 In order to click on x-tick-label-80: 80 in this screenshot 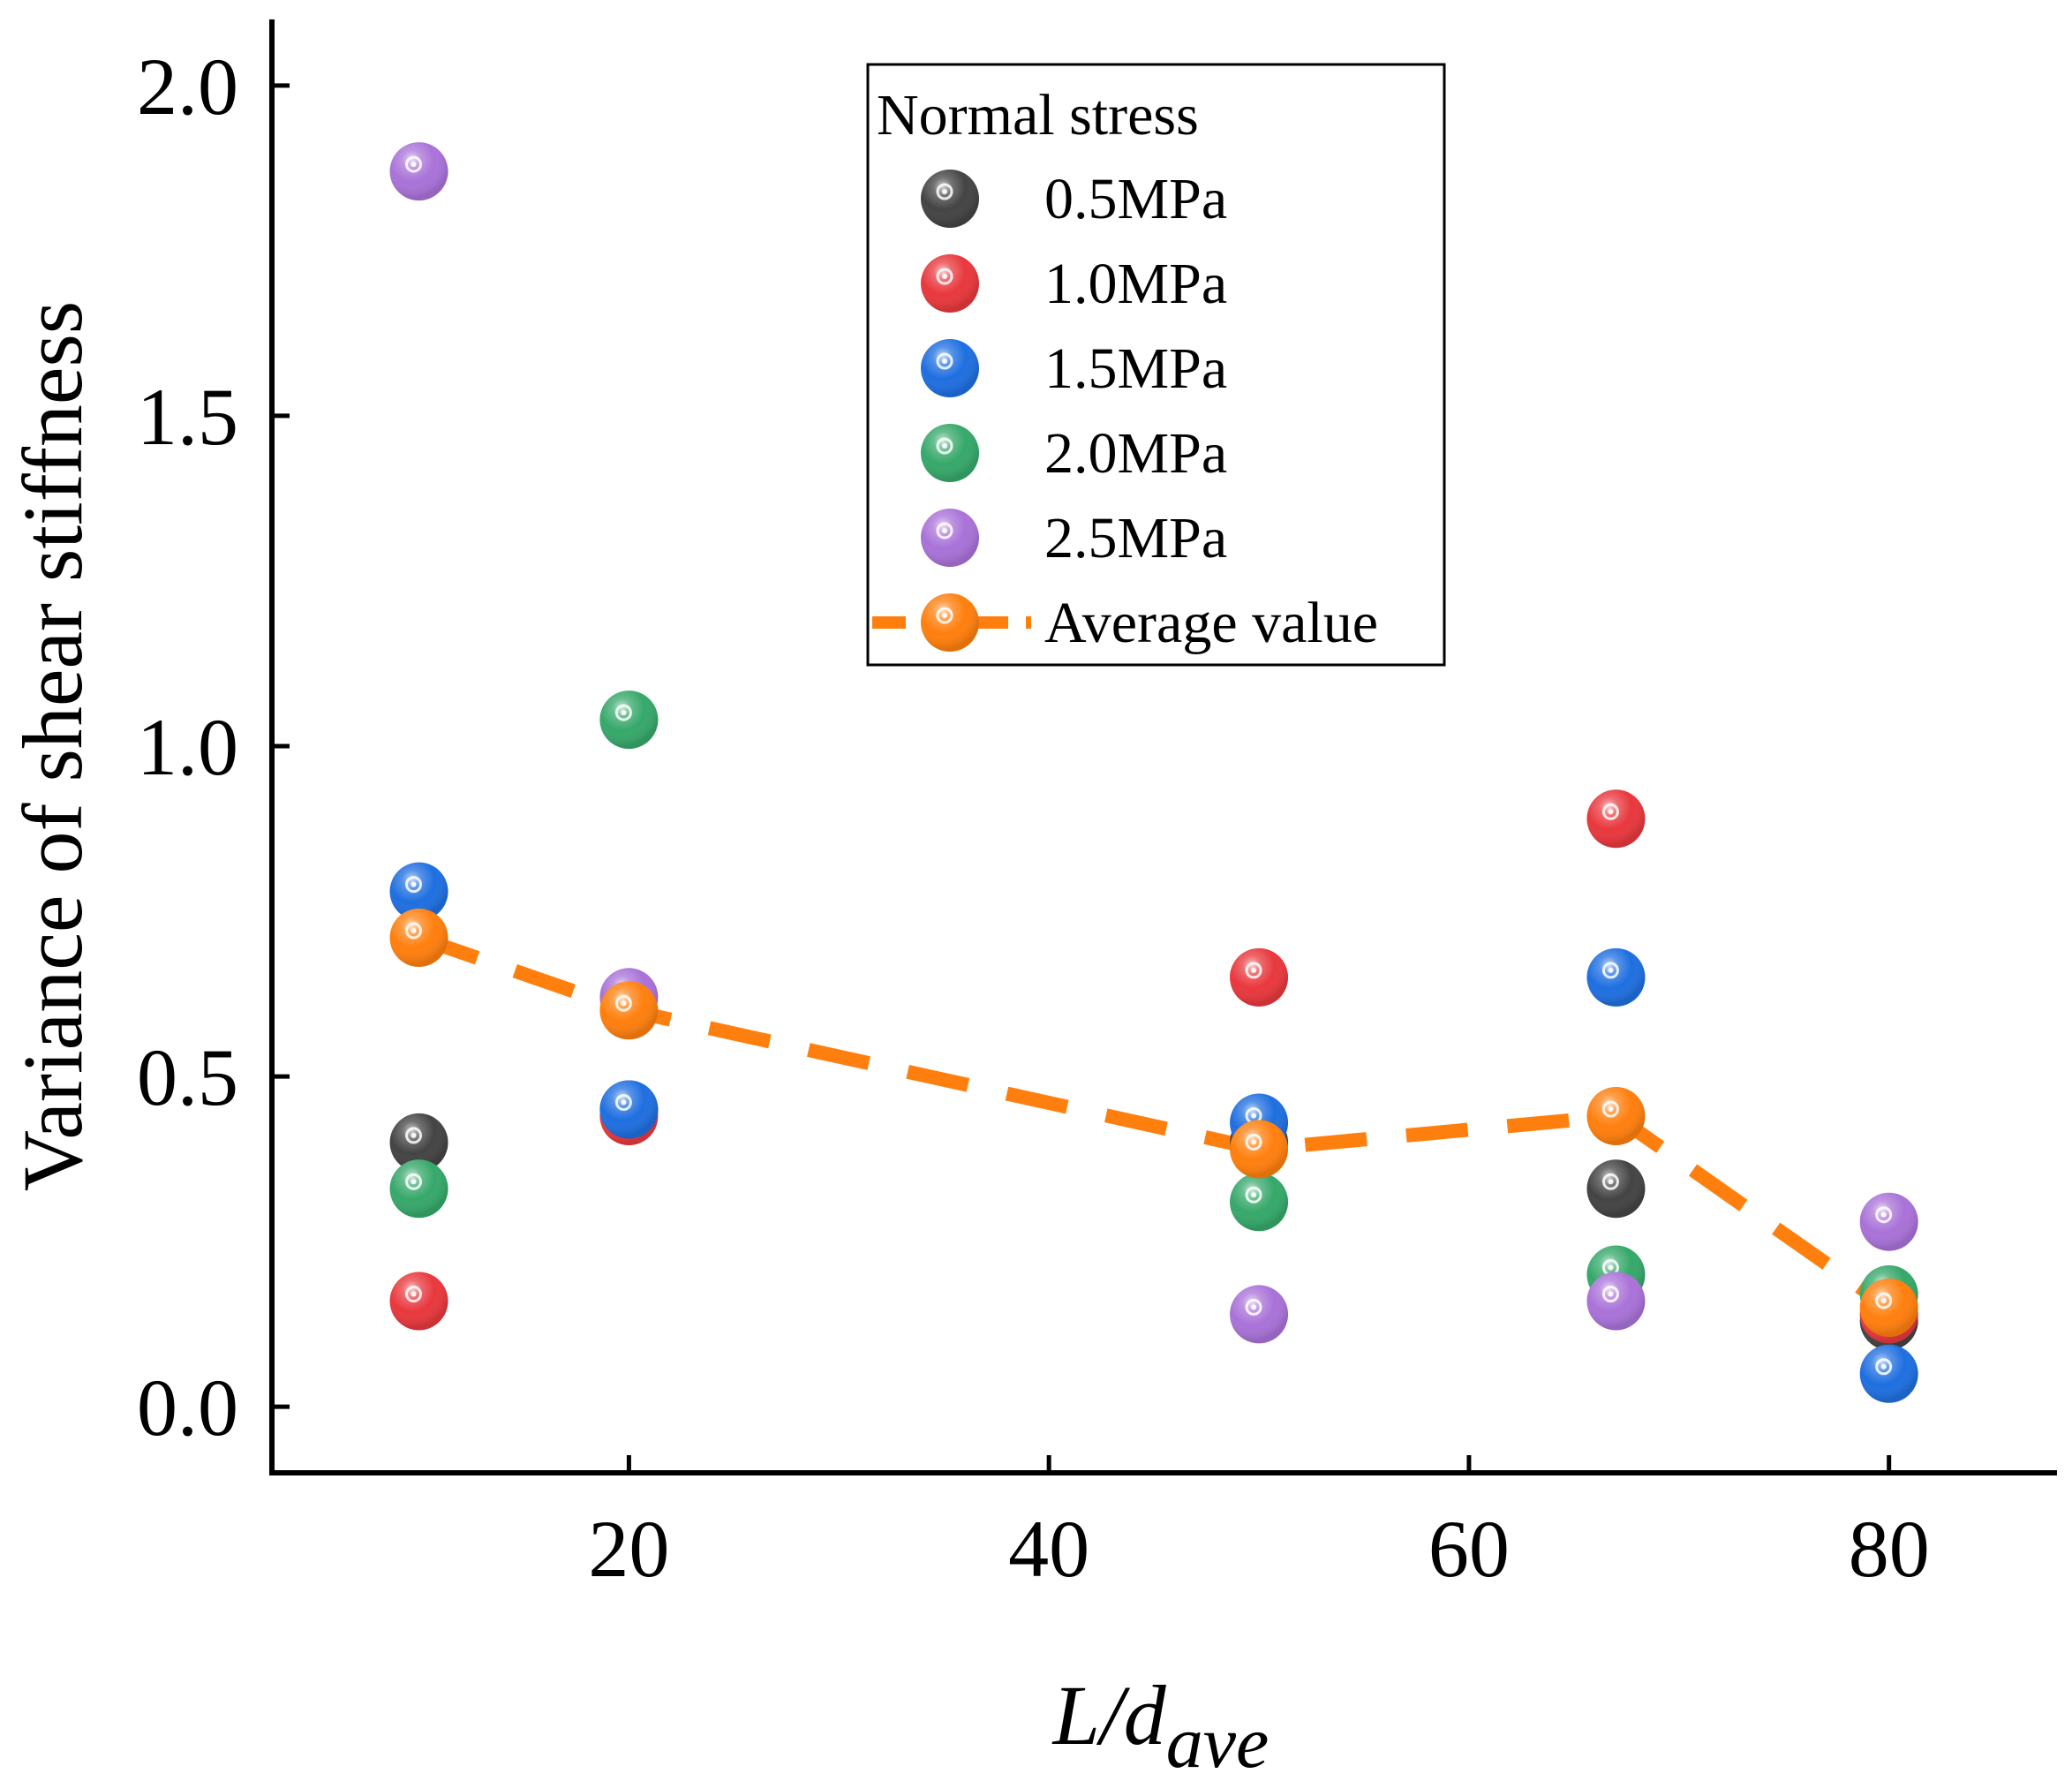, I will do `click(1889, 1549)`.